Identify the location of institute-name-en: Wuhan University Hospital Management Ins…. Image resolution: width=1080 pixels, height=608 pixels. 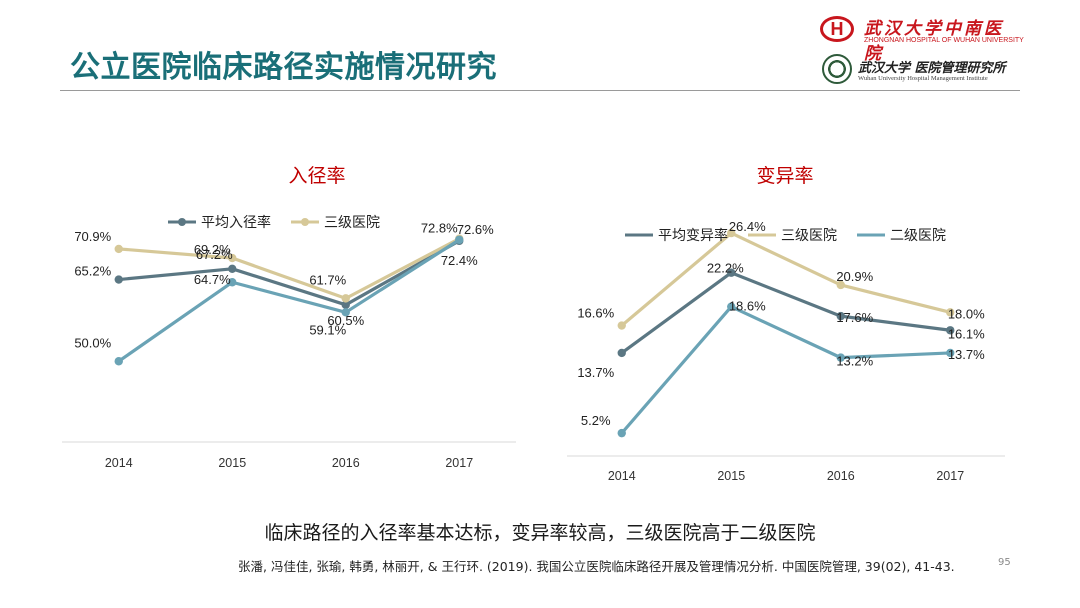
(923, 78).